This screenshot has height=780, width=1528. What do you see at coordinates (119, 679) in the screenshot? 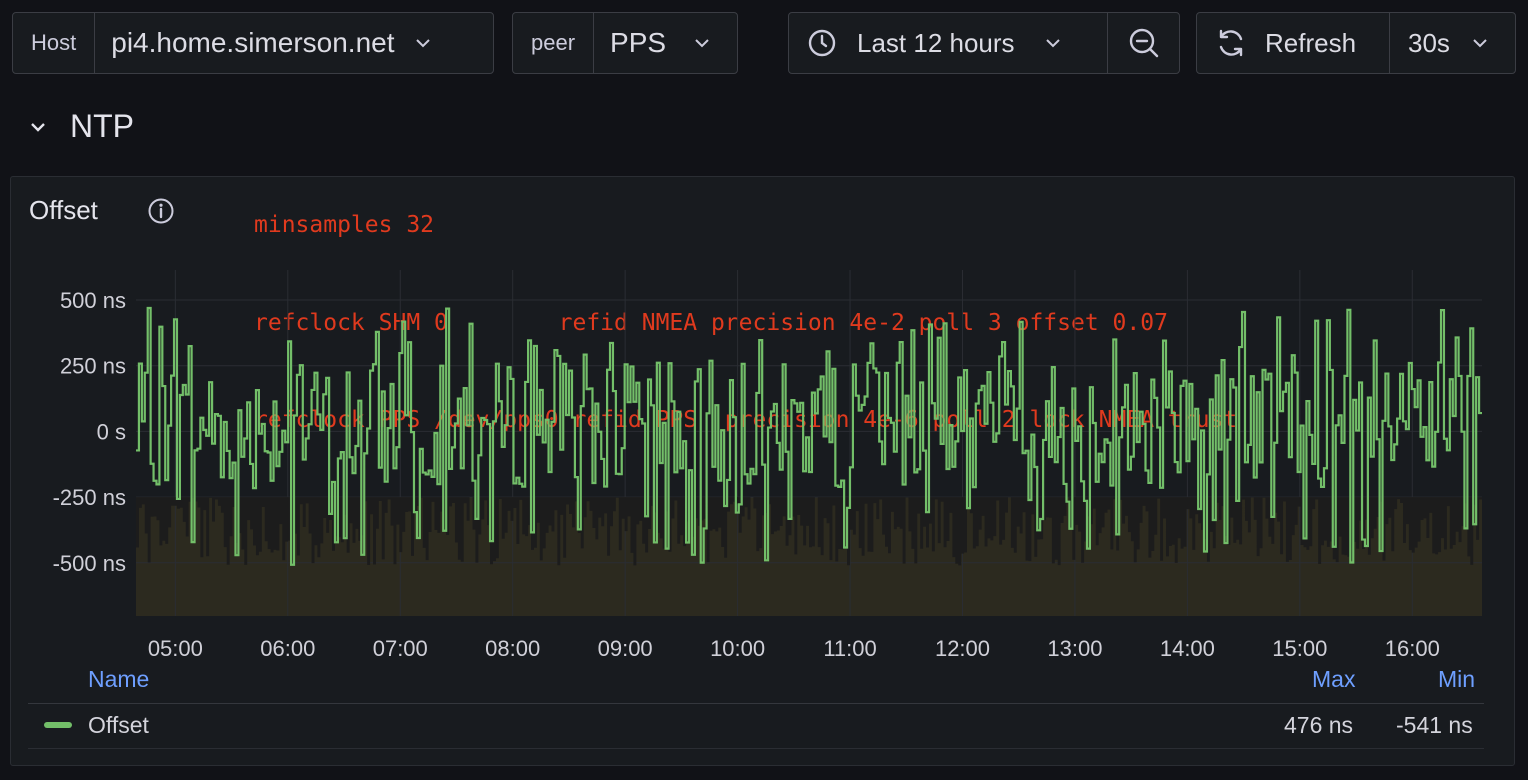
I see `legend-header-name: Name` at bounding box center [119, 679].